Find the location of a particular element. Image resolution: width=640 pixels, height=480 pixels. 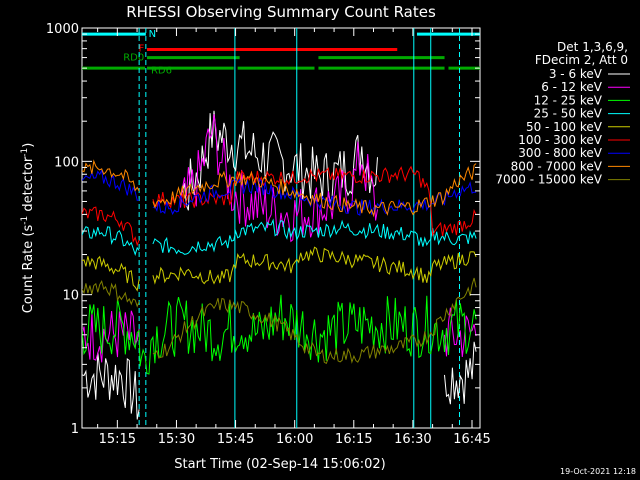

legend-entry: 800 - 7000 keV is located at coordinates (557, 166).